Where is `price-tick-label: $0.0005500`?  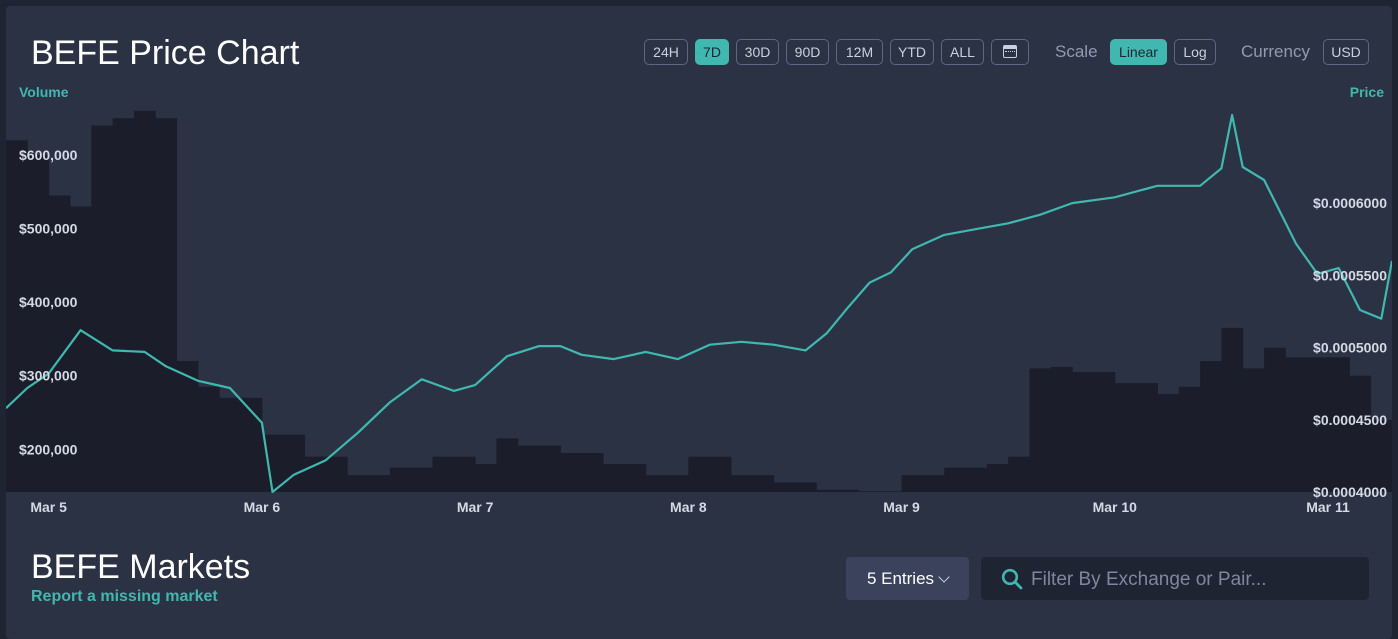 price-tick-label: $0.0005500 is located at coordinates (1350, 275).